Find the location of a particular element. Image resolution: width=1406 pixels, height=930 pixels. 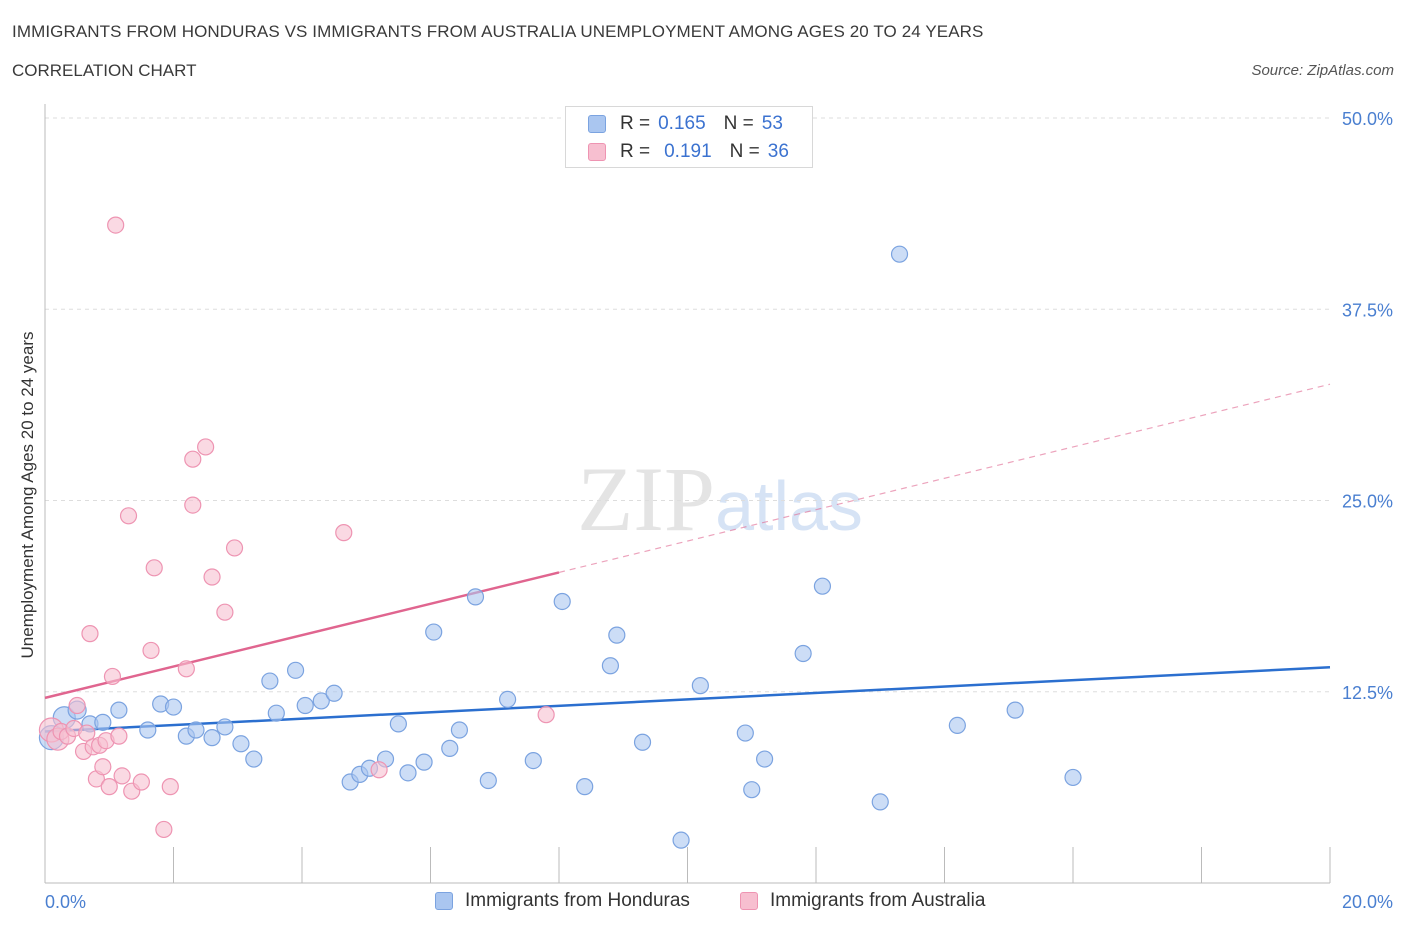

bottom-legend-australia: Immigrants from Australia is located at coordinates (862, 901).